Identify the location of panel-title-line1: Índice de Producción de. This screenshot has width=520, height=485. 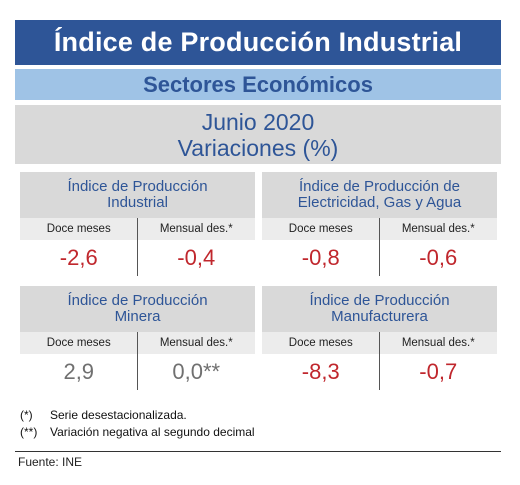
(379, 186).